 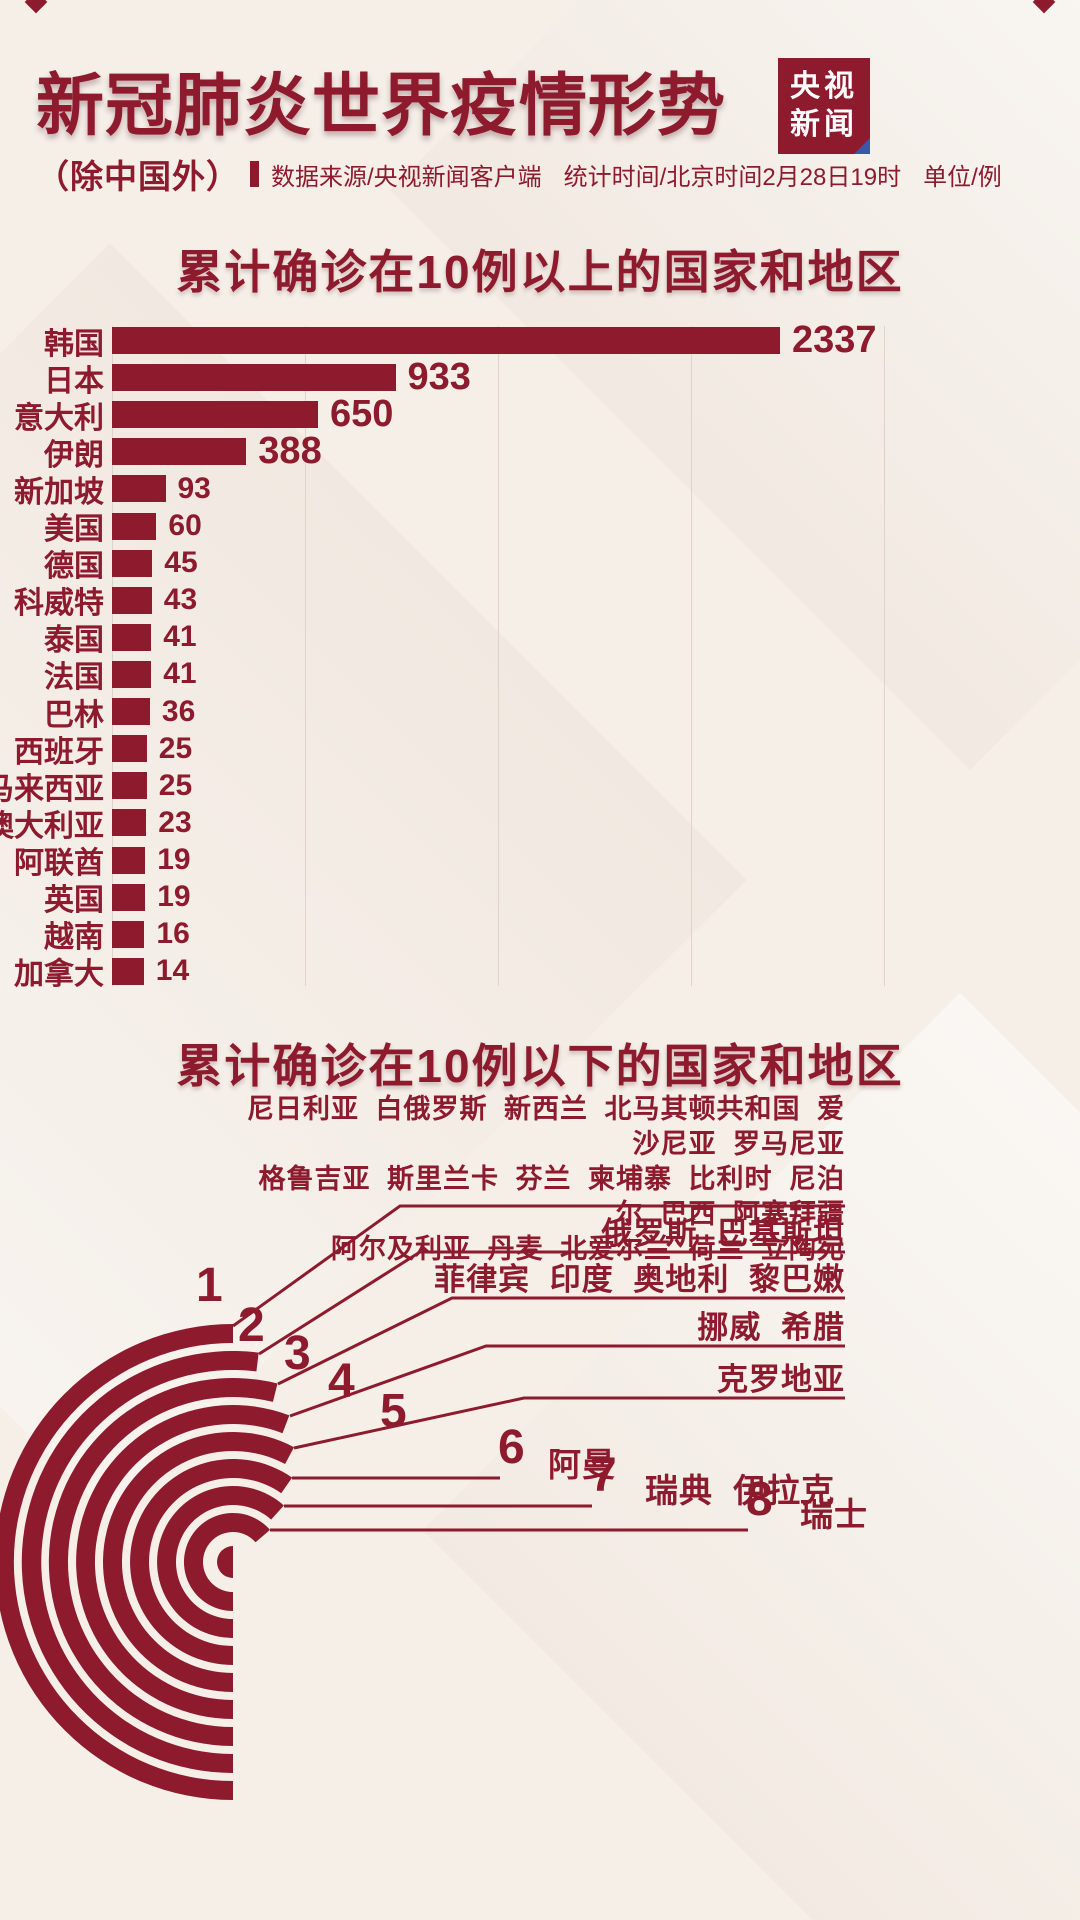 What do you see at coordinates (290, 451) in the screenshot?
I see `bar-value: 388` at bounding box center [290, 451].